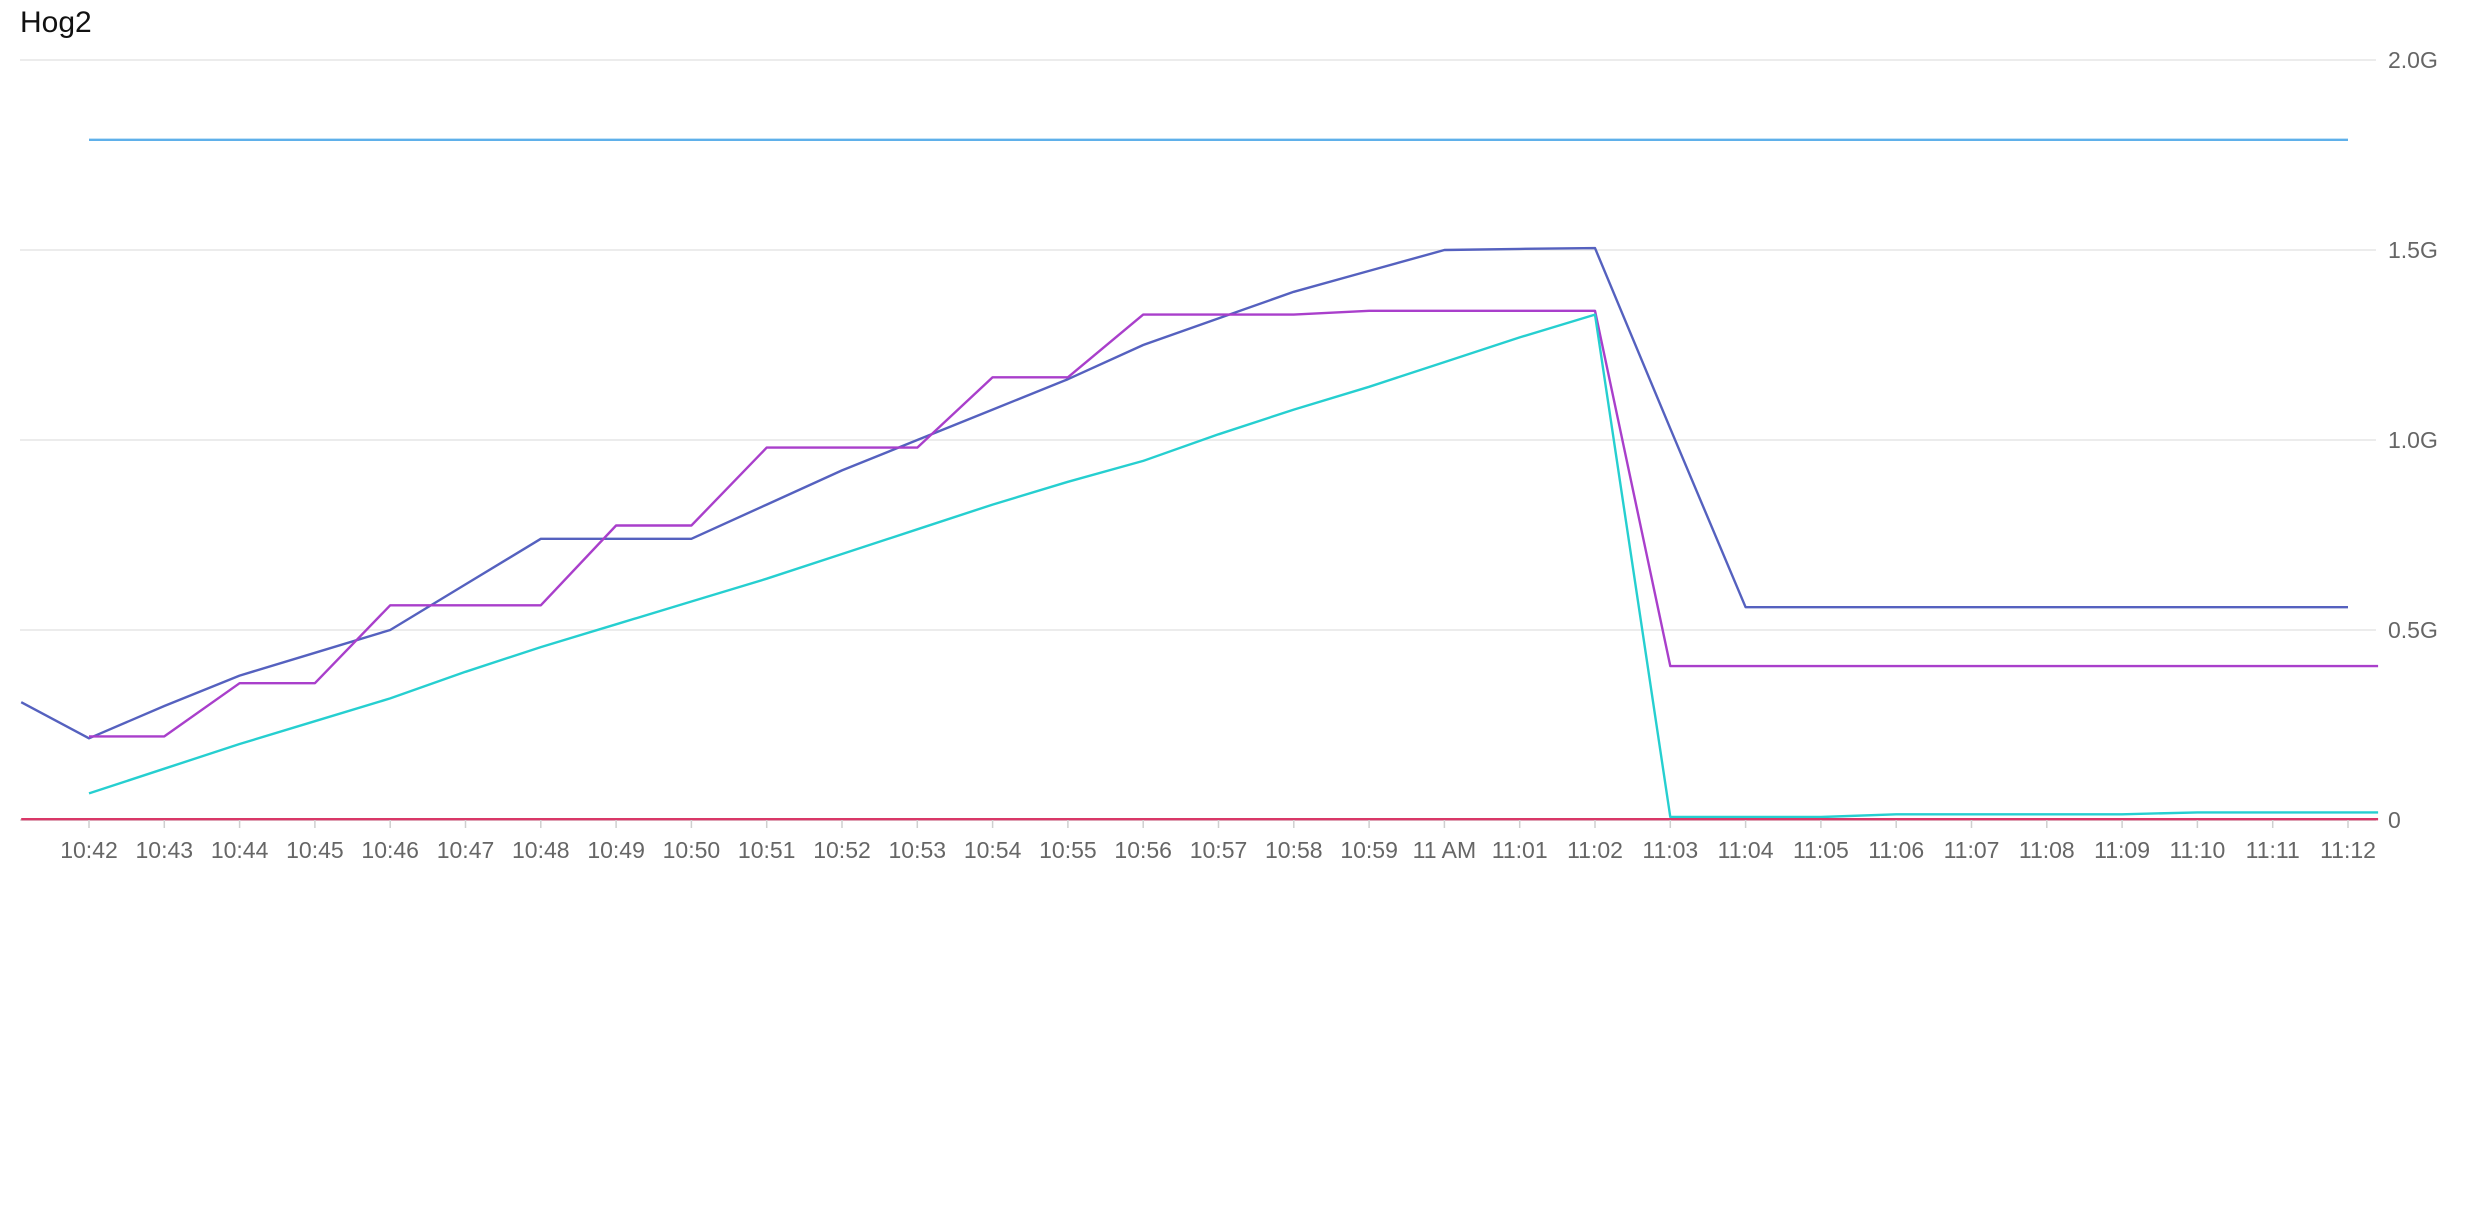  What do you see at coordinates (466, 850) in the screenshot?
I see `x-tick-label: 10:47` at bounding box center [466, 850].